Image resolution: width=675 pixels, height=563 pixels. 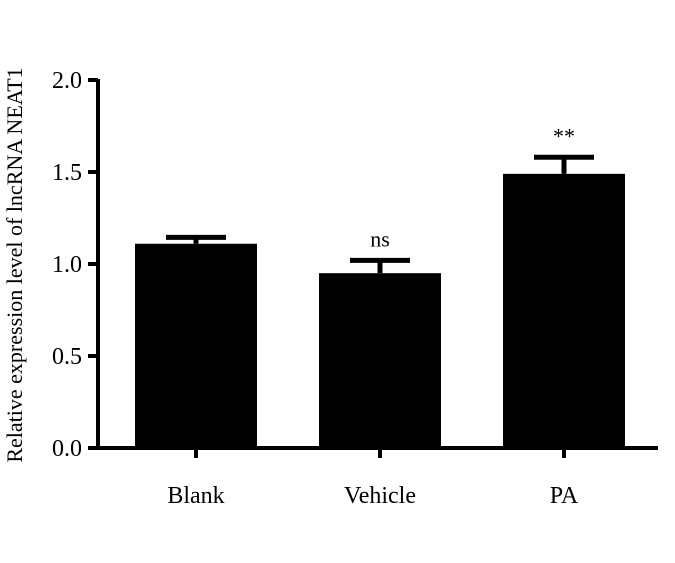 I want to click on significance-label-pa: **, so click(x=564, y=135).